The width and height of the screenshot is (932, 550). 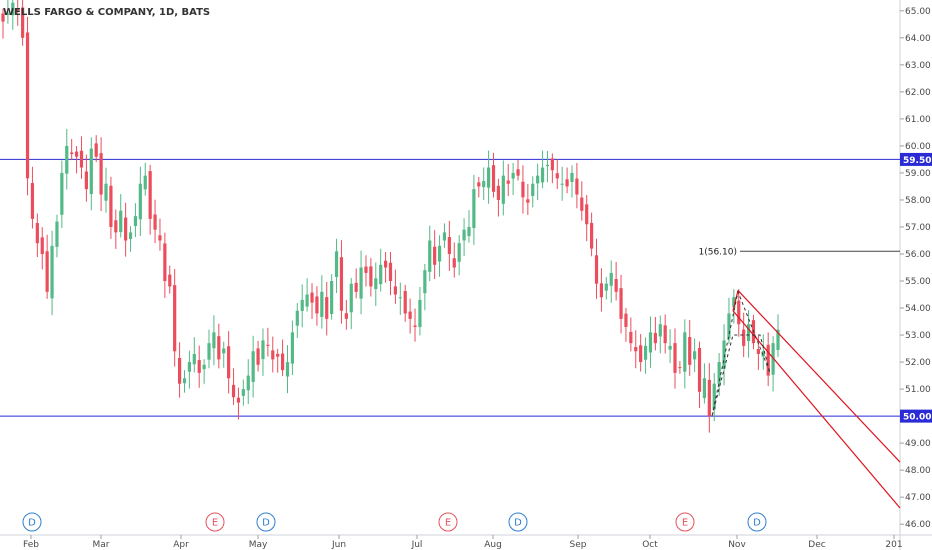 What do you see at coordinates (816, 545) in the screenshot?
I see `x-tick-label: Dec` at bounding box center [816, 545].